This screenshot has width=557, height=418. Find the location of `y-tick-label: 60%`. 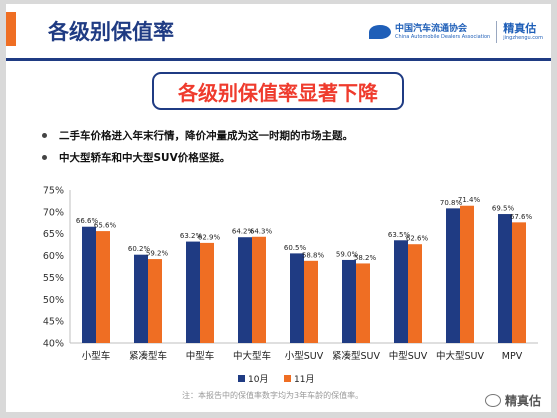

y-tick-label: 60% is located at coordinates (53, 256).